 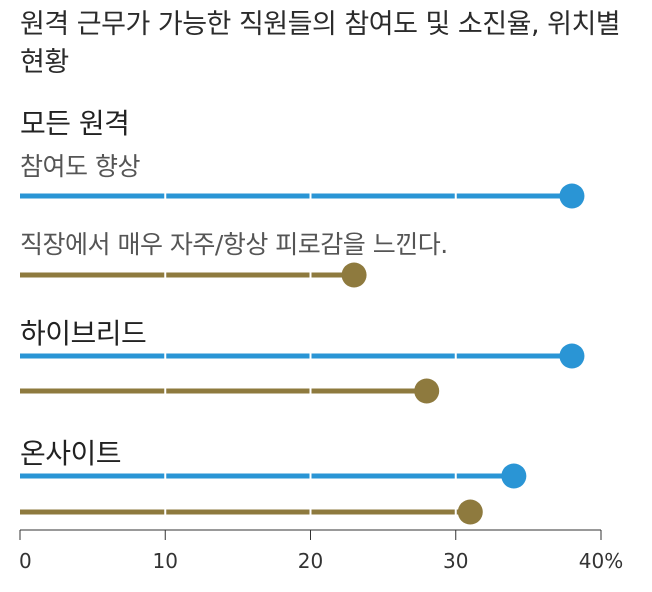 What do you see at coordinates (514, 476) in the screenshot?
I see `dot-onsite-engagement` at bounding box center [514, 476].